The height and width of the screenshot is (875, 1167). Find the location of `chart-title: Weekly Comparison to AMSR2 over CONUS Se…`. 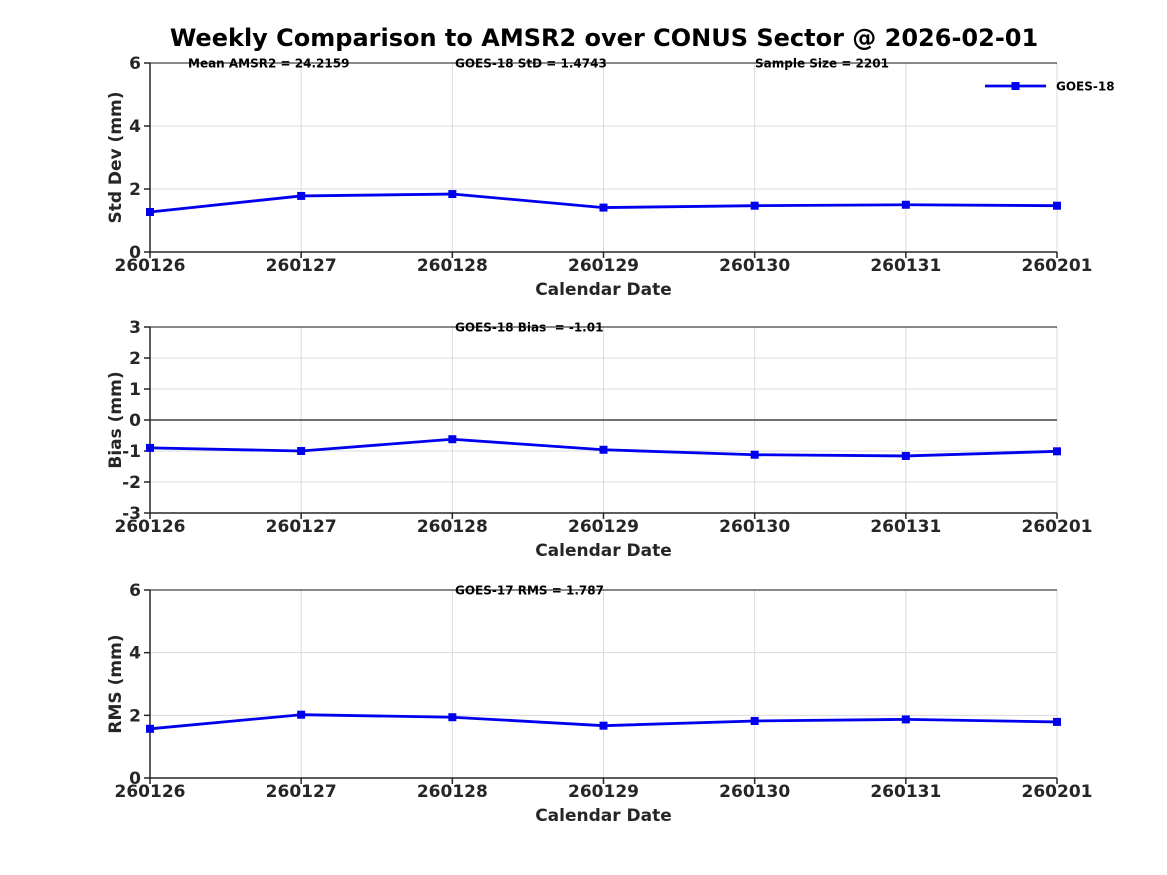

chart-title: Weekly Comparison to AMSR2 over CONUS Se… is located at coordinates (604, 38).